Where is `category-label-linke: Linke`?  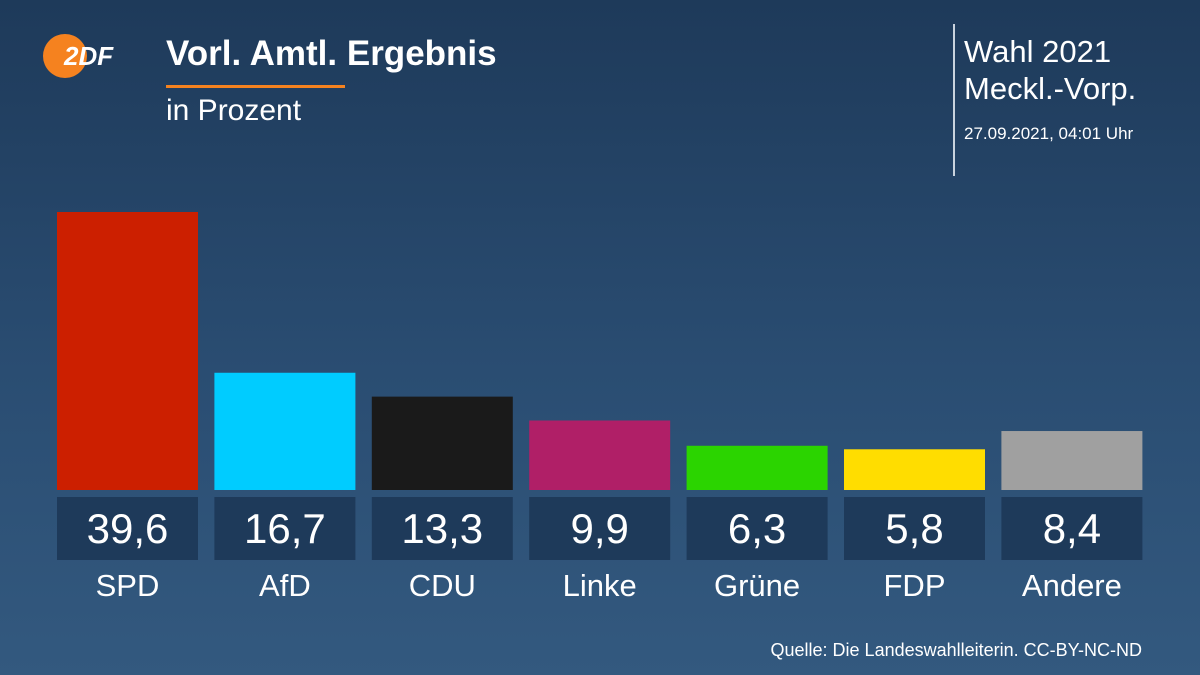
category-label-linke: Linke is located at coordinates (600, 585).